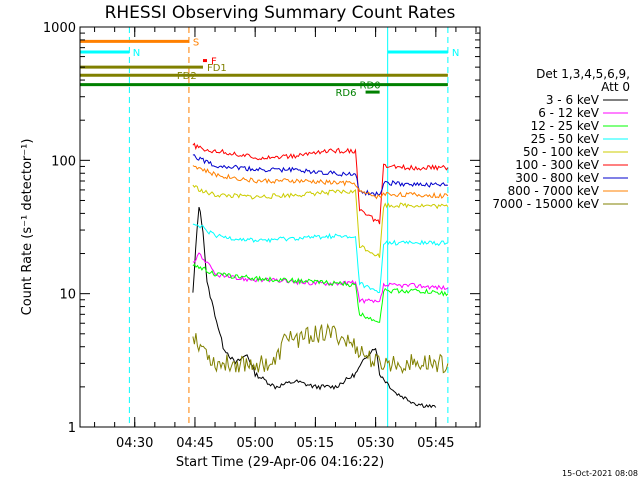 The width and height of the screenshot is (640, 480). I want to click on legend-label-2: 6 - 12 keV, so click(569, 113).